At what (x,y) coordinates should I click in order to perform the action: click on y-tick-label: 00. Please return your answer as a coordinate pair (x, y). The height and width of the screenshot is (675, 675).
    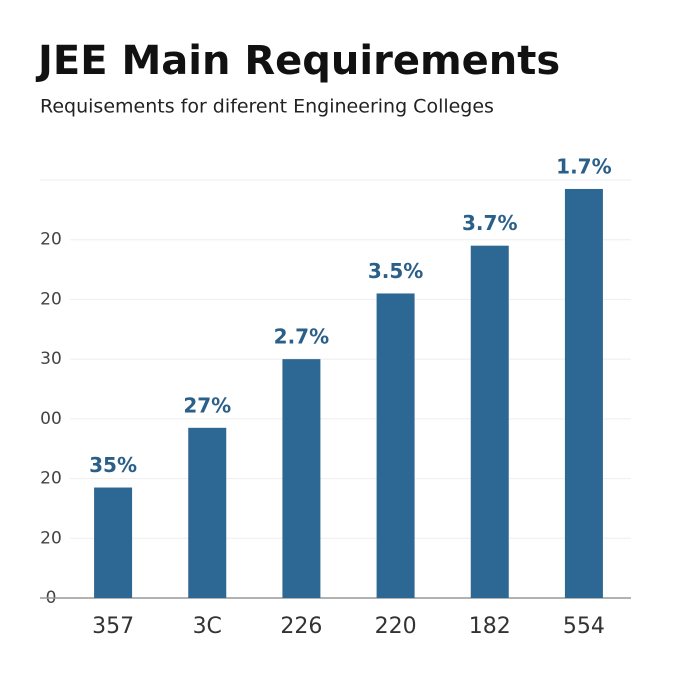
    Looking at the image, I should click on (51, 419).